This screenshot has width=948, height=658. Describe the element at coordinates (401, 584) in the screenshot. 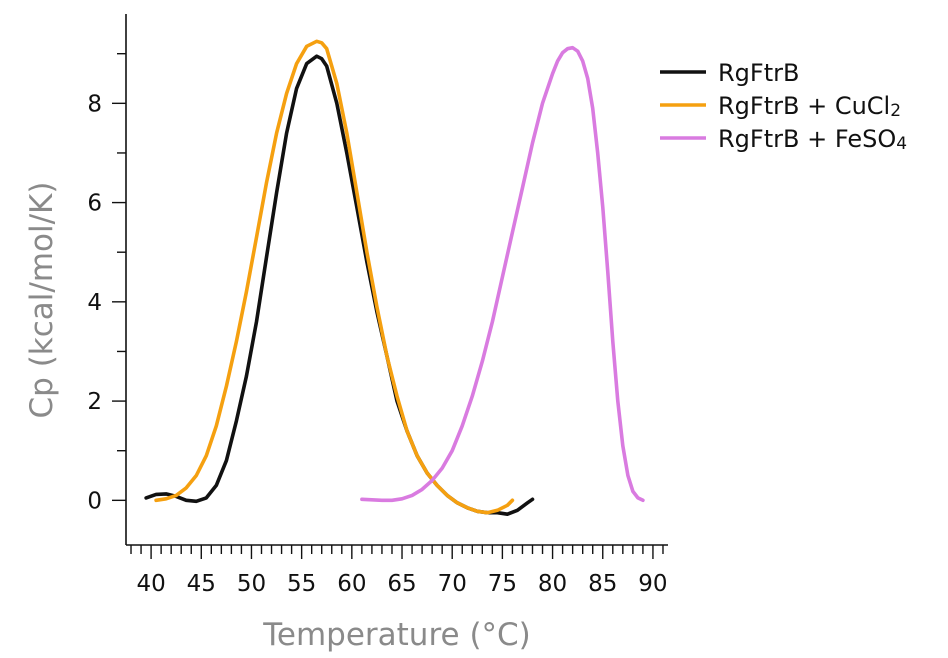

I see `x-tick-label: 65` at that location.